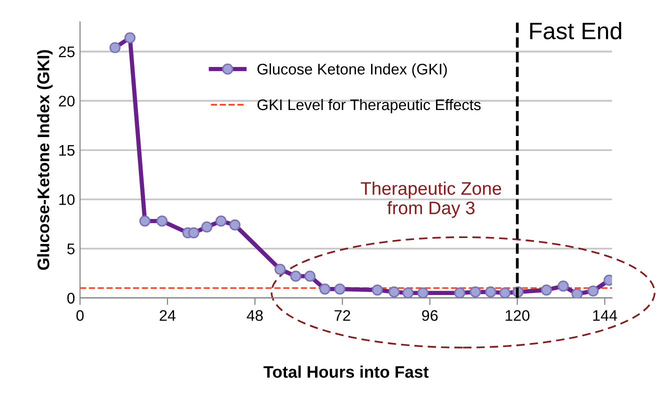  Describe the element at coordinates (342, 315) in the screenshot. I see `x-tick-label: 72` at that location.